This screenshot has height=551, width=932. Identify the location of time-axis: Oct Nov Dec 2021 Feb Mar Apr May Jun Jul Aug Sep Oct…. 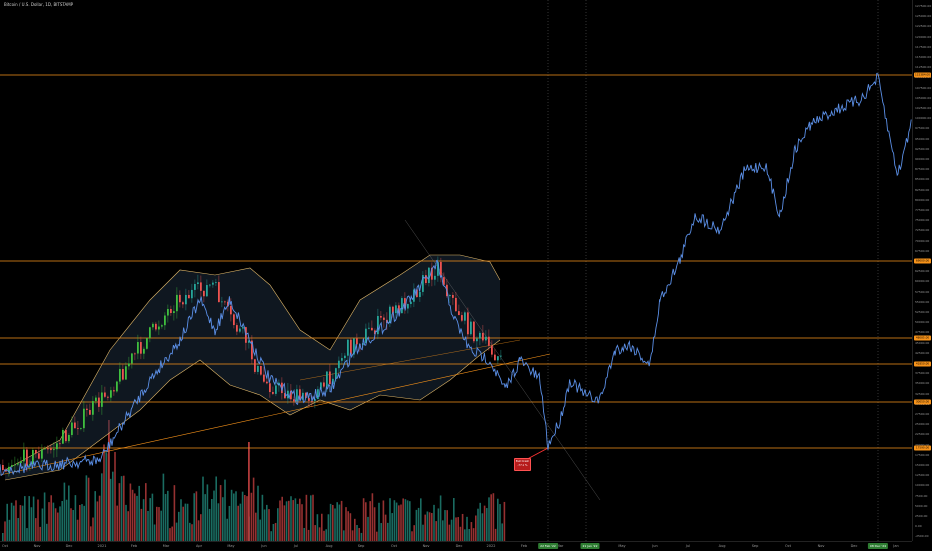
(456, 546).